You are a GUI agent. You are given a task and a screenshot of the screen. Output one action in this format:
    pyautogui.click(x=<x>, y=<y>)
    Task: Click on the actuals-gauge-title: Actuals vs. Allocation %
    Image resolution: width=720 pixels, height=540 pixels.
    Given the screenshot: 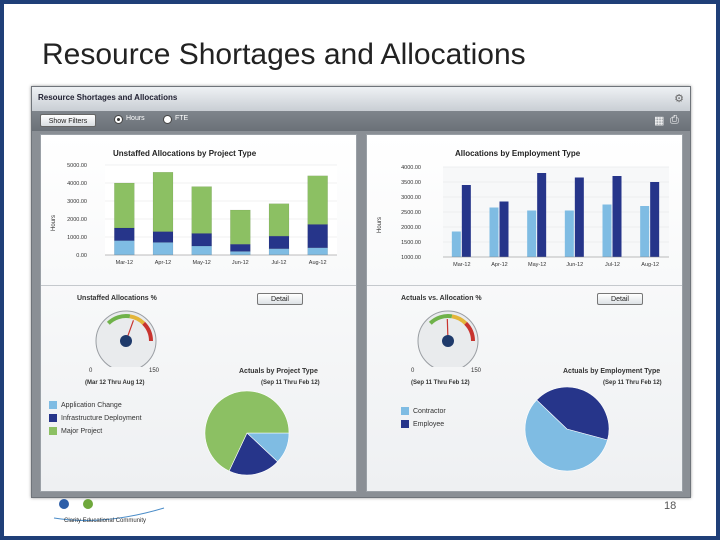 What is the action you would take?
    pyautogui.click(x=441, y=298)
    